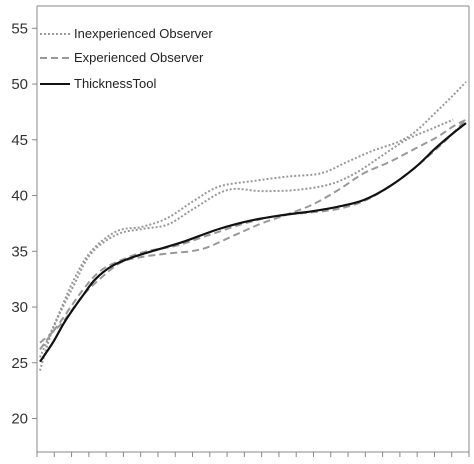  I want to click on legend-label-thicknesstool: ThicknessTool, so click(115, 83).